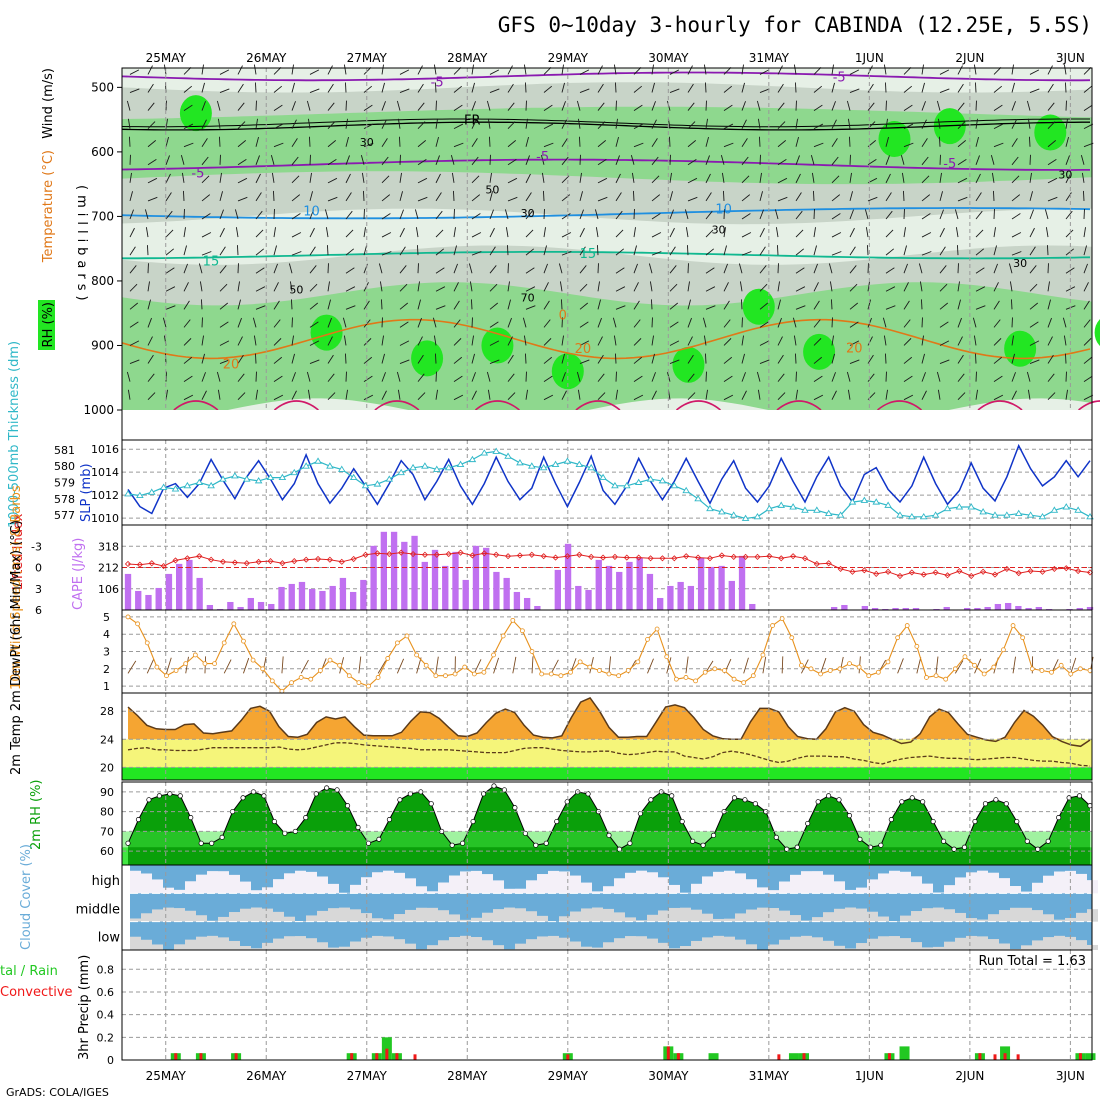 This screenshot has height=1100, width=1100. Describe the element at coordinates (980, 1056) in the screenshot. I see `precip-convective-bar` at that location.